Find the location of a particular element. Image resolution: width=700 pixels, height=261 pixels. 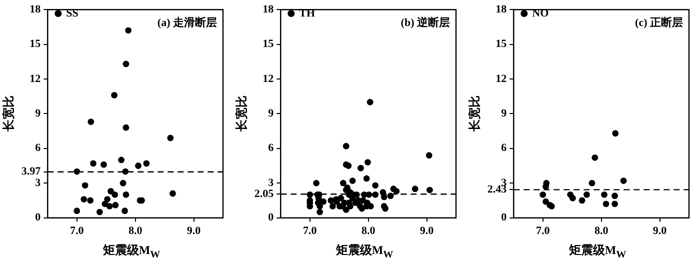

annotation: (a) 走滑断层 is located at coordinates (187, 22).